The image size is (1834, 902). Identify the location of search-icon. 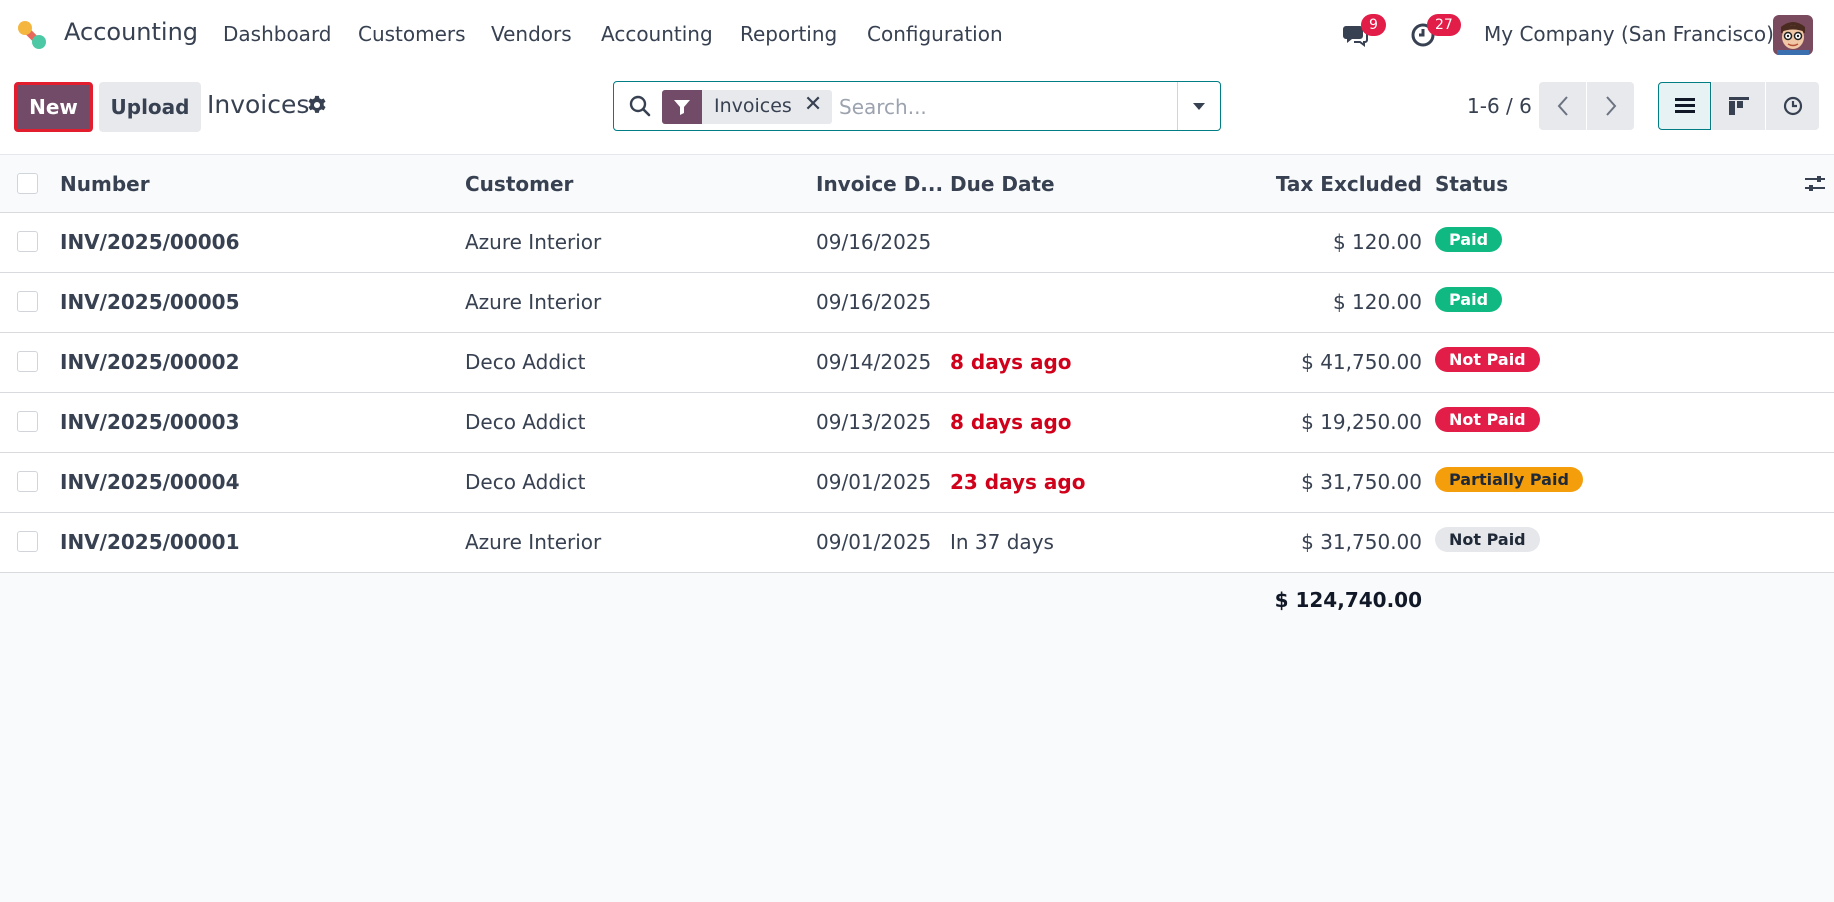
(640, 106).